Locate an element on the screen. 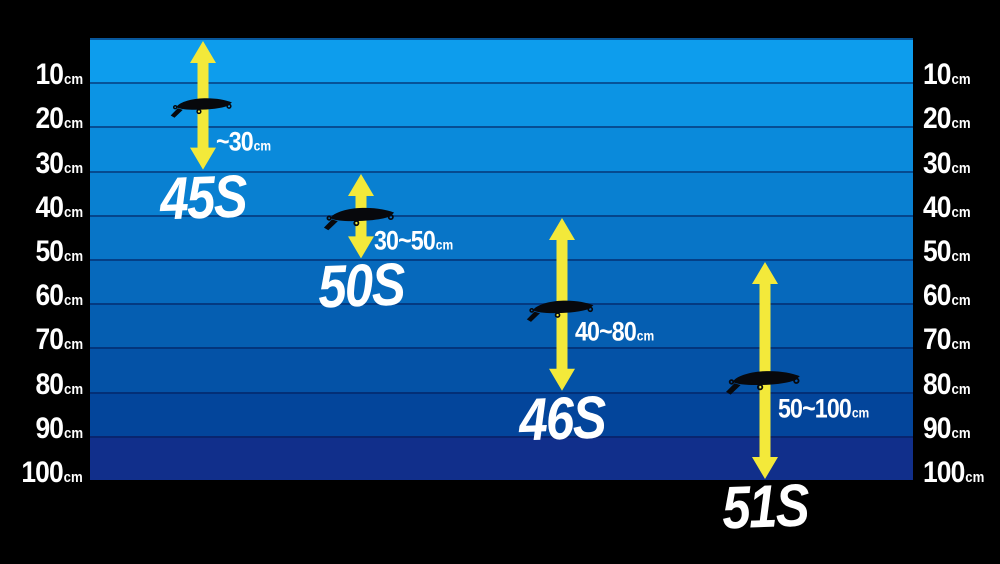  range-label-50S: 30~50cm is located at coordinates (419, 240).